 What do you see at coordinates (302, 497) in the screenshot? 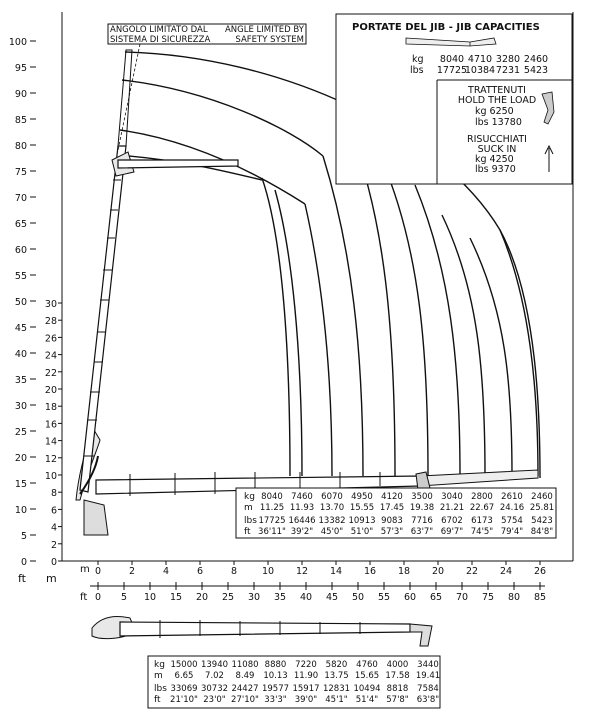
I see `main-table-kg-cell: 7460` at bounding box center [302, 497].